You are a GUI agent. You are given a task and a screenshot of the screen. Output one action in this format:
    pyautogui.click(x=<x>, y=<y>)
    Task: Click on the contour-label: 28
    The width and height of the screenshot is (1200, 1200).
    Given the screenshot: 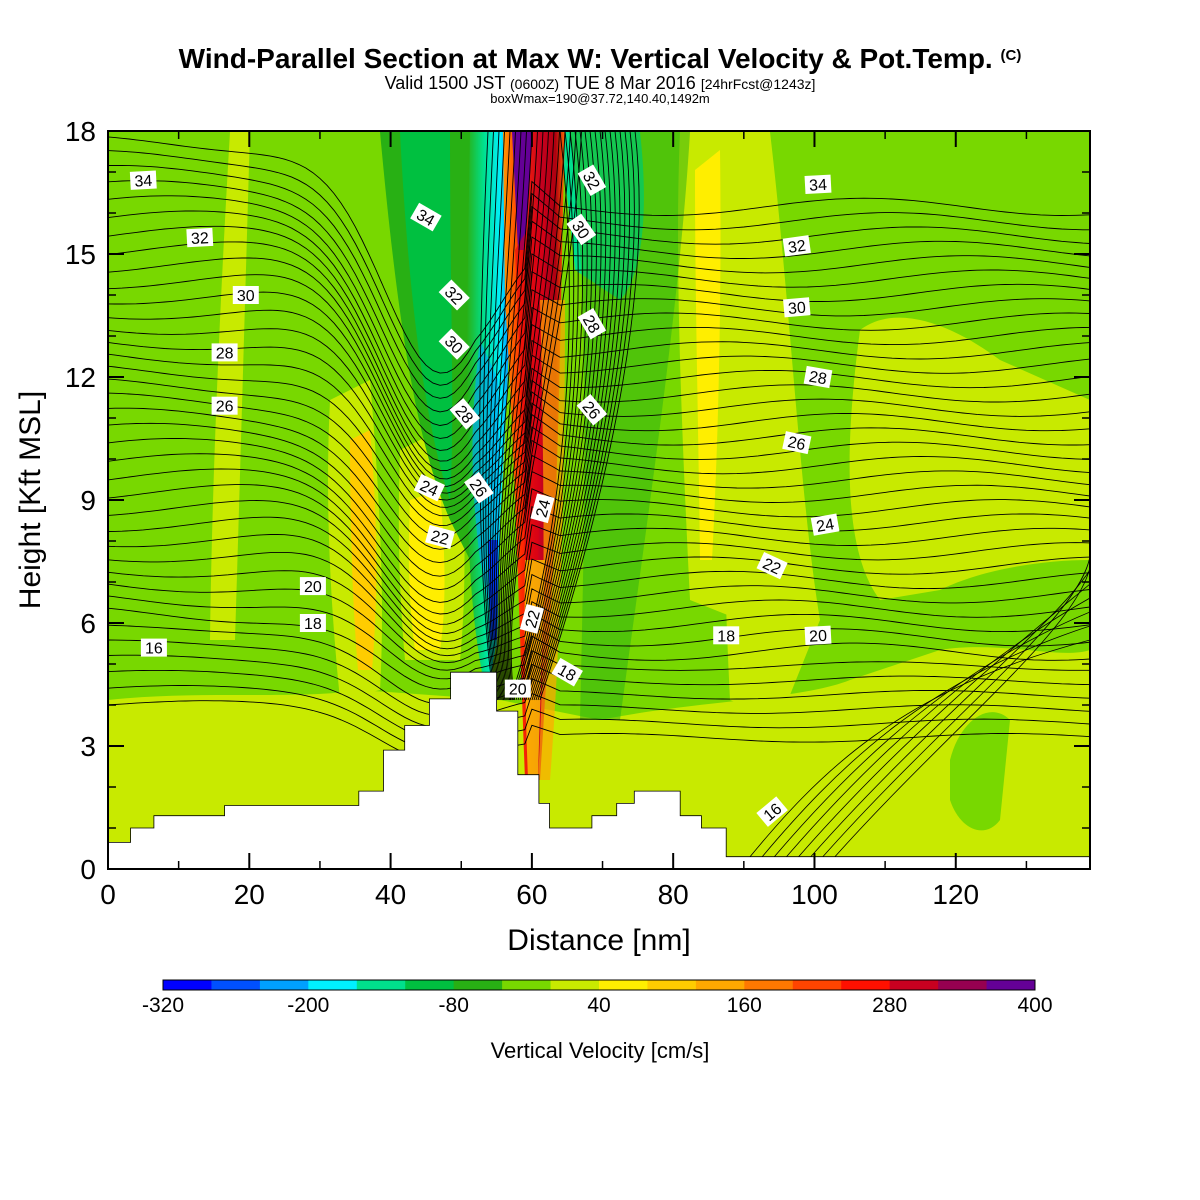 What is the action you would take?
    pyautogui.click(x=818, y=377)
    